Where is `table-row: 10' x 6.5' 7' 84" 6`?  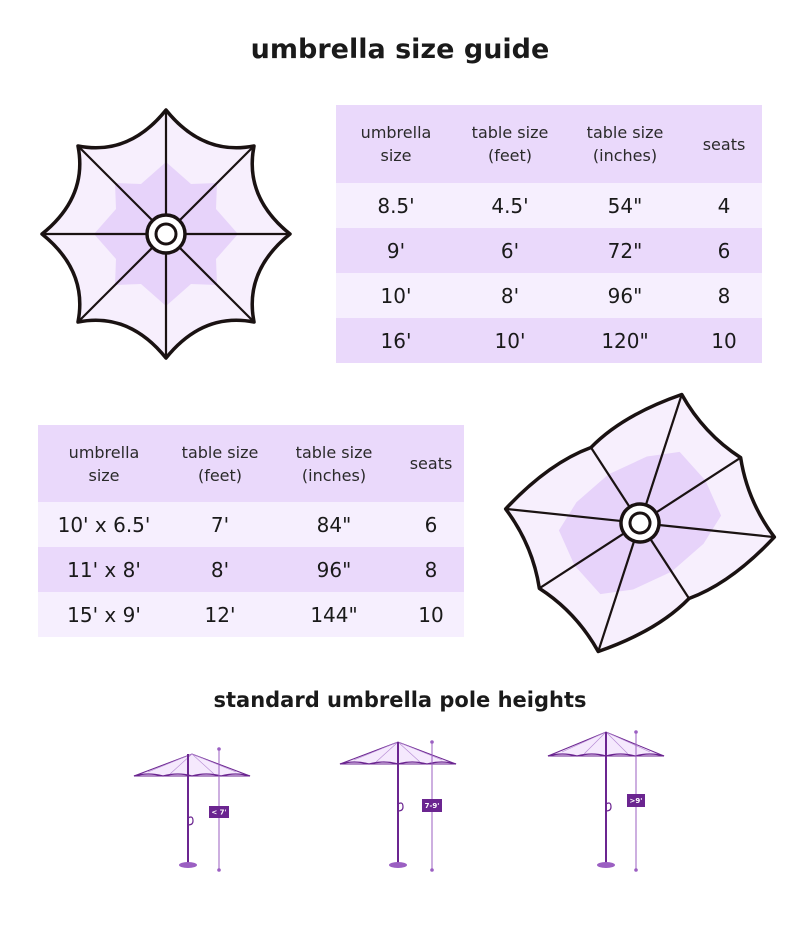 table-row: 10' x 6.5' 7' 84" 6 is located at coordinates (251, 524).